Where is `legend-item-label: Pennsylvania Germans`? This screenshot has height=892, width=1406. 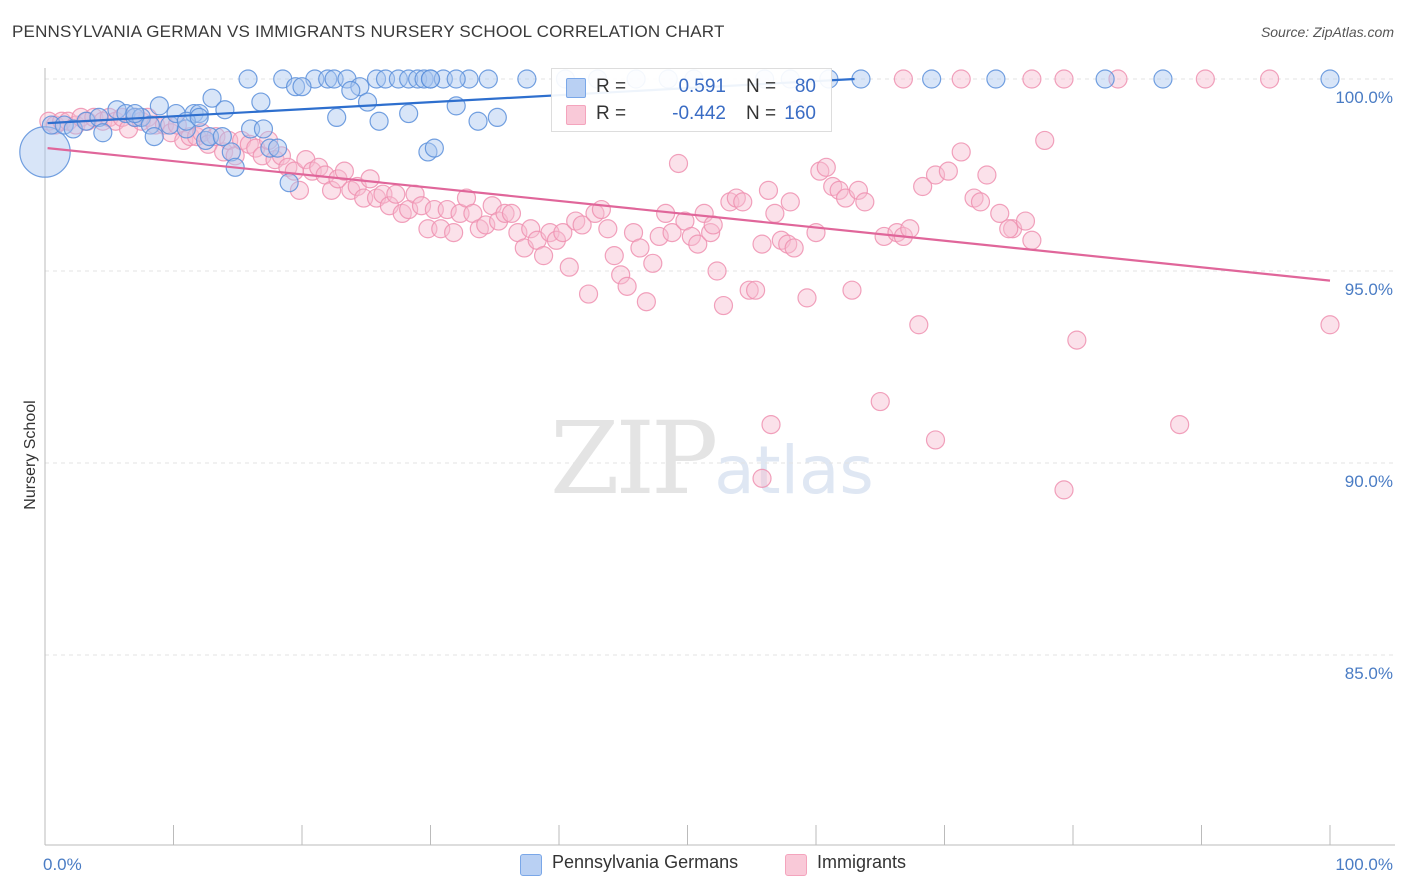
legend-item-label: Pennsylvania Germans is located at coordinates (645, 862).